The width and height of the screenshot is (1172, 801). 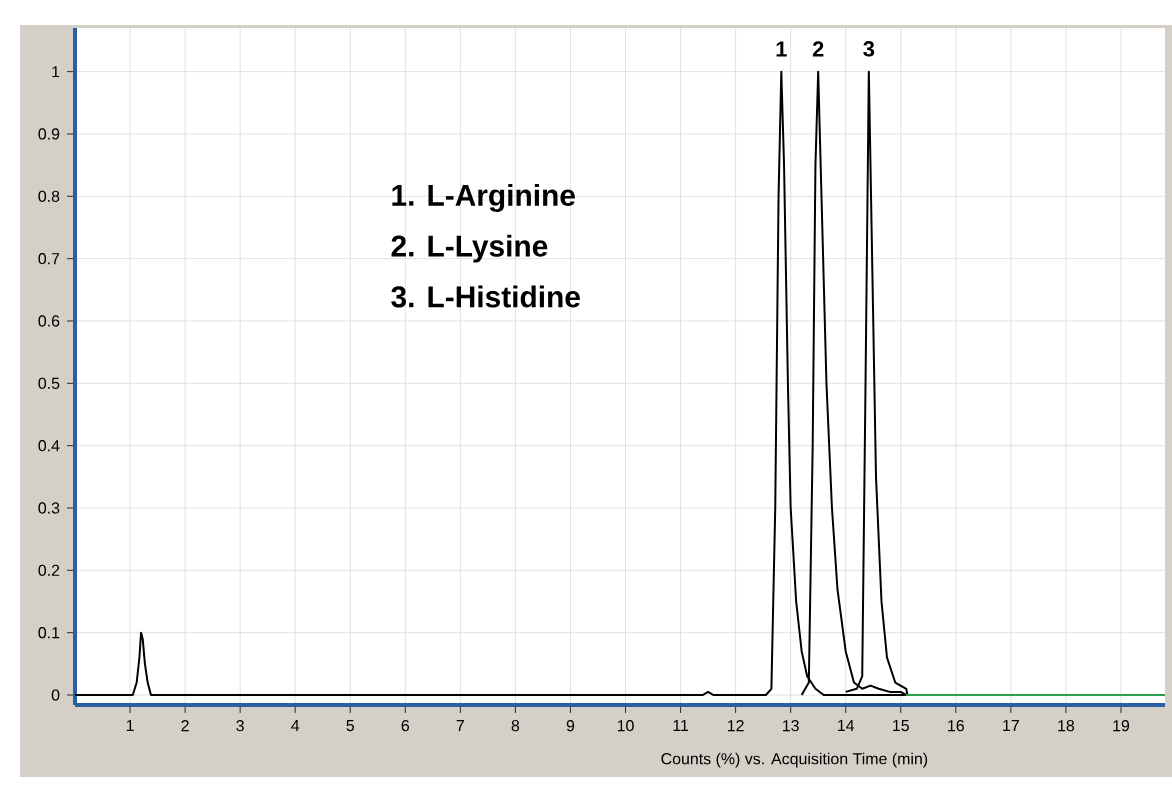 What do you see at coordinates (735, 726) in the screenshot?
I see `x-tick-label: 12` at bounding box center [735, 726].